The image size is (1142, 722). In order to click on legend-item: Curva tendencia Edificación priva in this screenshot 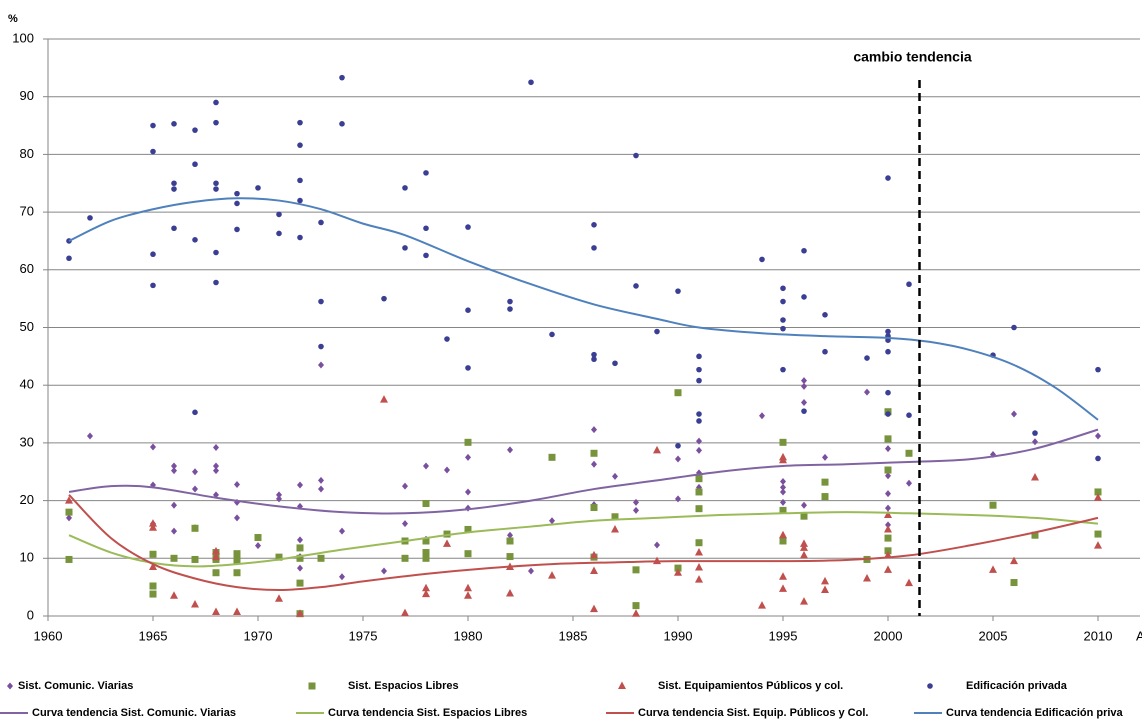, I will do `click(1019, 713)`.